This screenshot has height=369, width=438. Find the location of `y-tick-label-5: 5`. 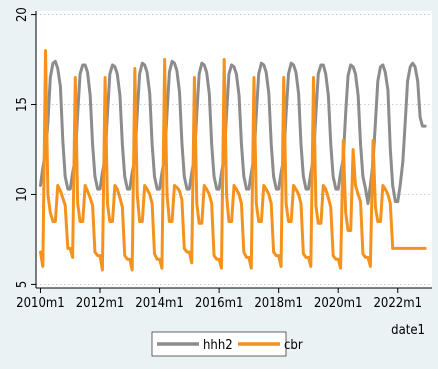

y-tick-label-5: 5 is located at coordinates (22, 284).